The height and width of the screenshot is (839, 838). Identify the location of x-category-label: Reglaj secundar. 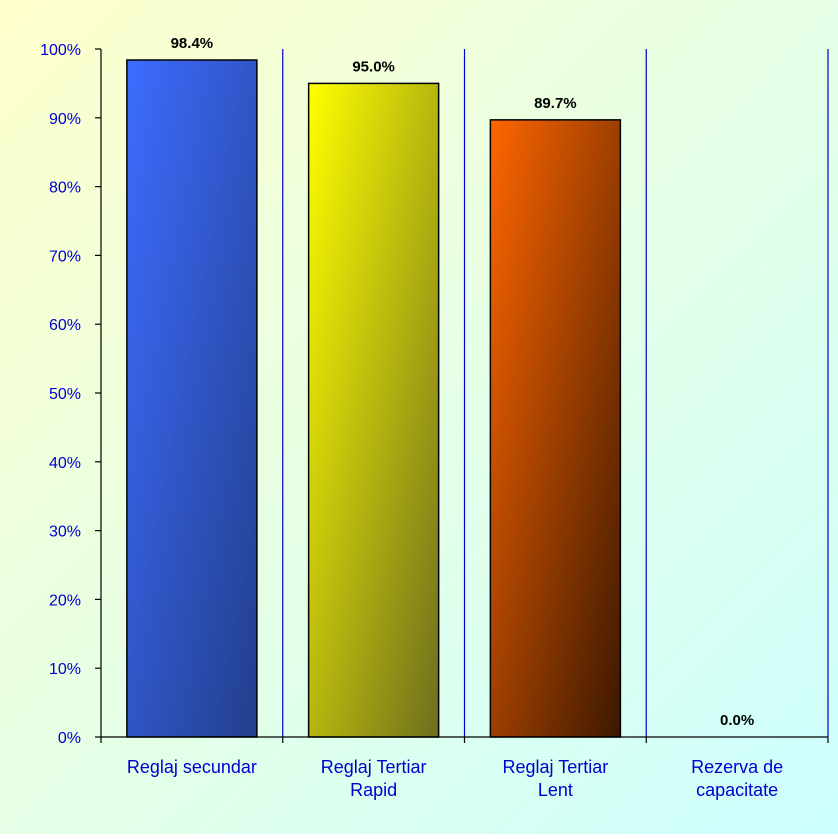
(192, 767).